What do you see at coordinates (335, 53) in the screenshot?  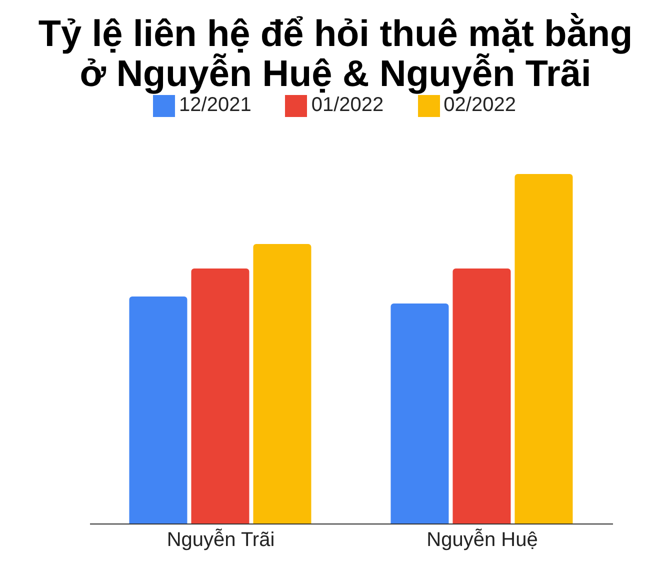 I see `chart-title: Tỷ lệ liên hệ để hỏi thuê mặt bằng ở Nguyễn Huệ & Nguyễn Trãi` at bounding box center [335, 53].